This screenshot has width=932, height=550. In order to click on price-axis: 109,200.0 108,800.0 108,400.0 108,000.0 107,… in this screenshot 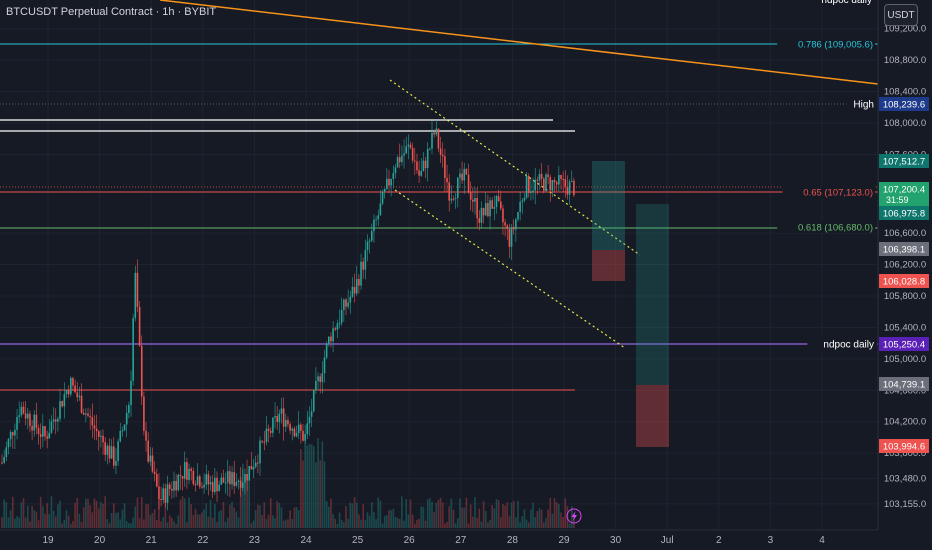, I will do `click(905, 267)`.